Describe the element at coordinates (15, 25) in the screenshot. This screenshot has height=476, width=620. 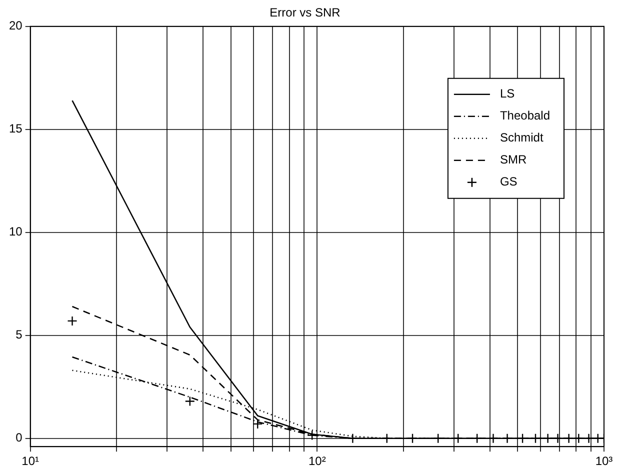
I see `y-tick-label: 20` at that location.